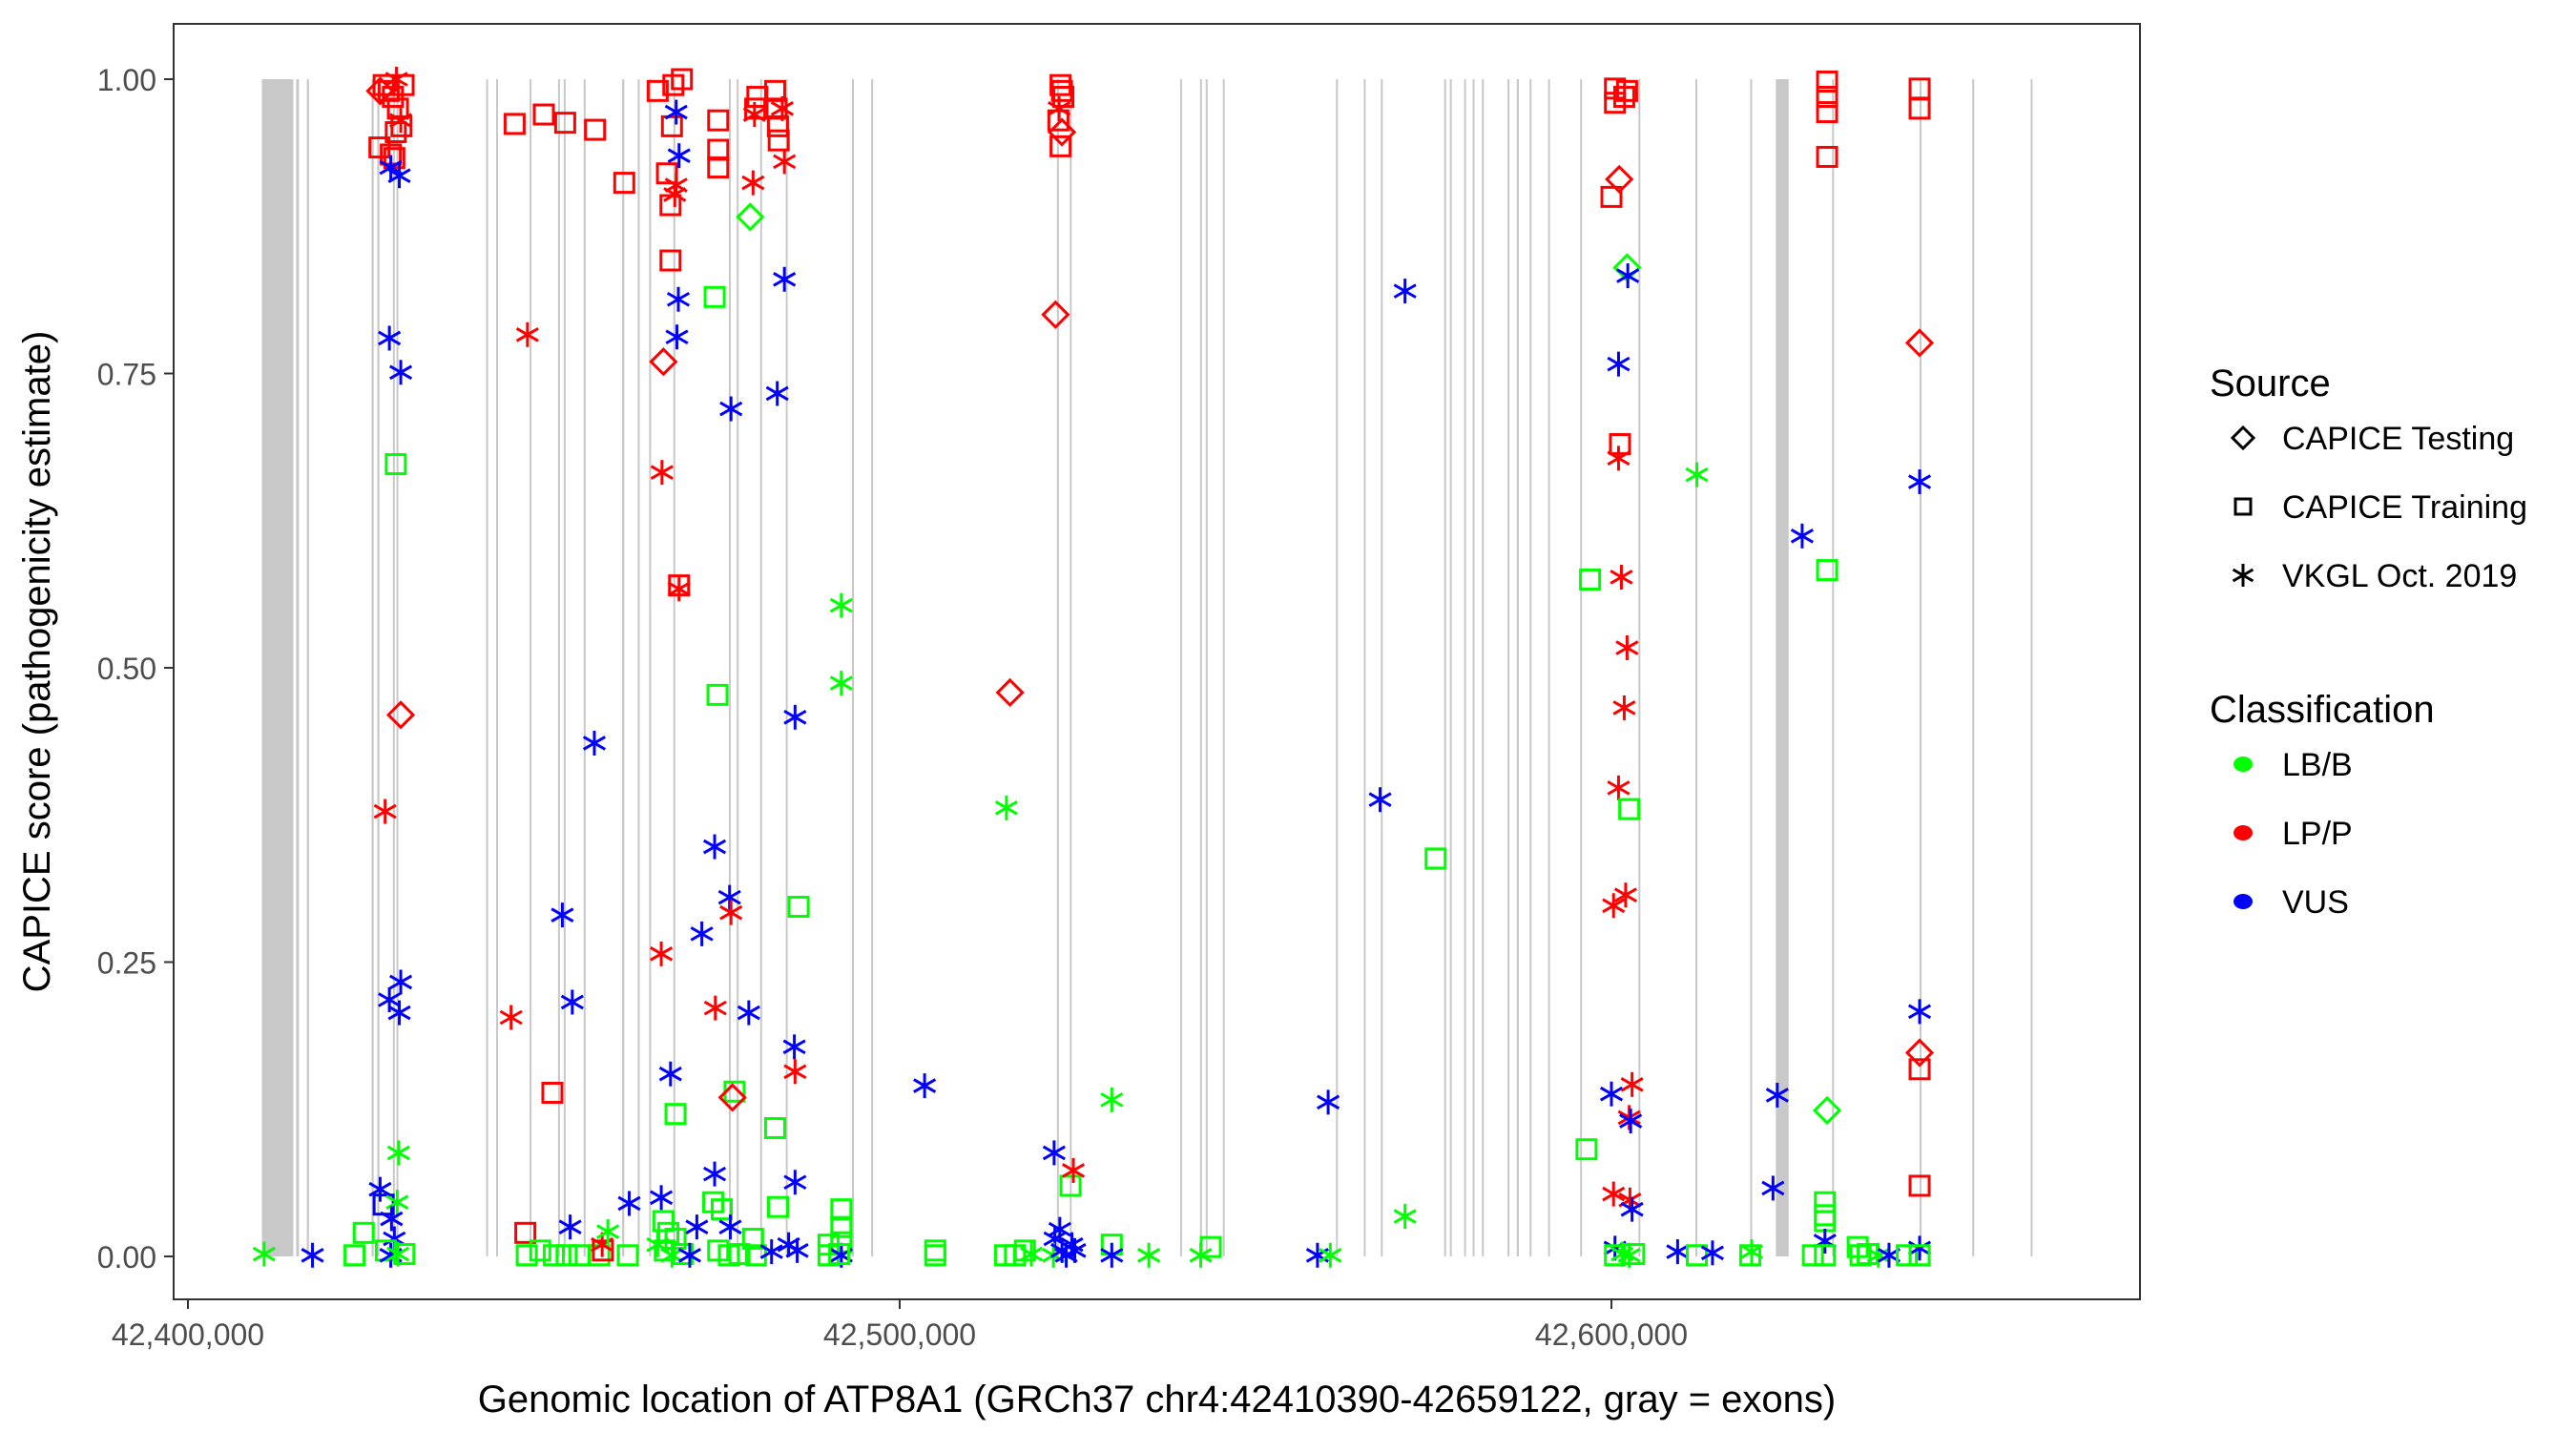 This screenshot has width=2576, height=1431. Describe the element at coordinates (2270, 383) in the screenshot. I see `legend-title-source: Source` at that location.